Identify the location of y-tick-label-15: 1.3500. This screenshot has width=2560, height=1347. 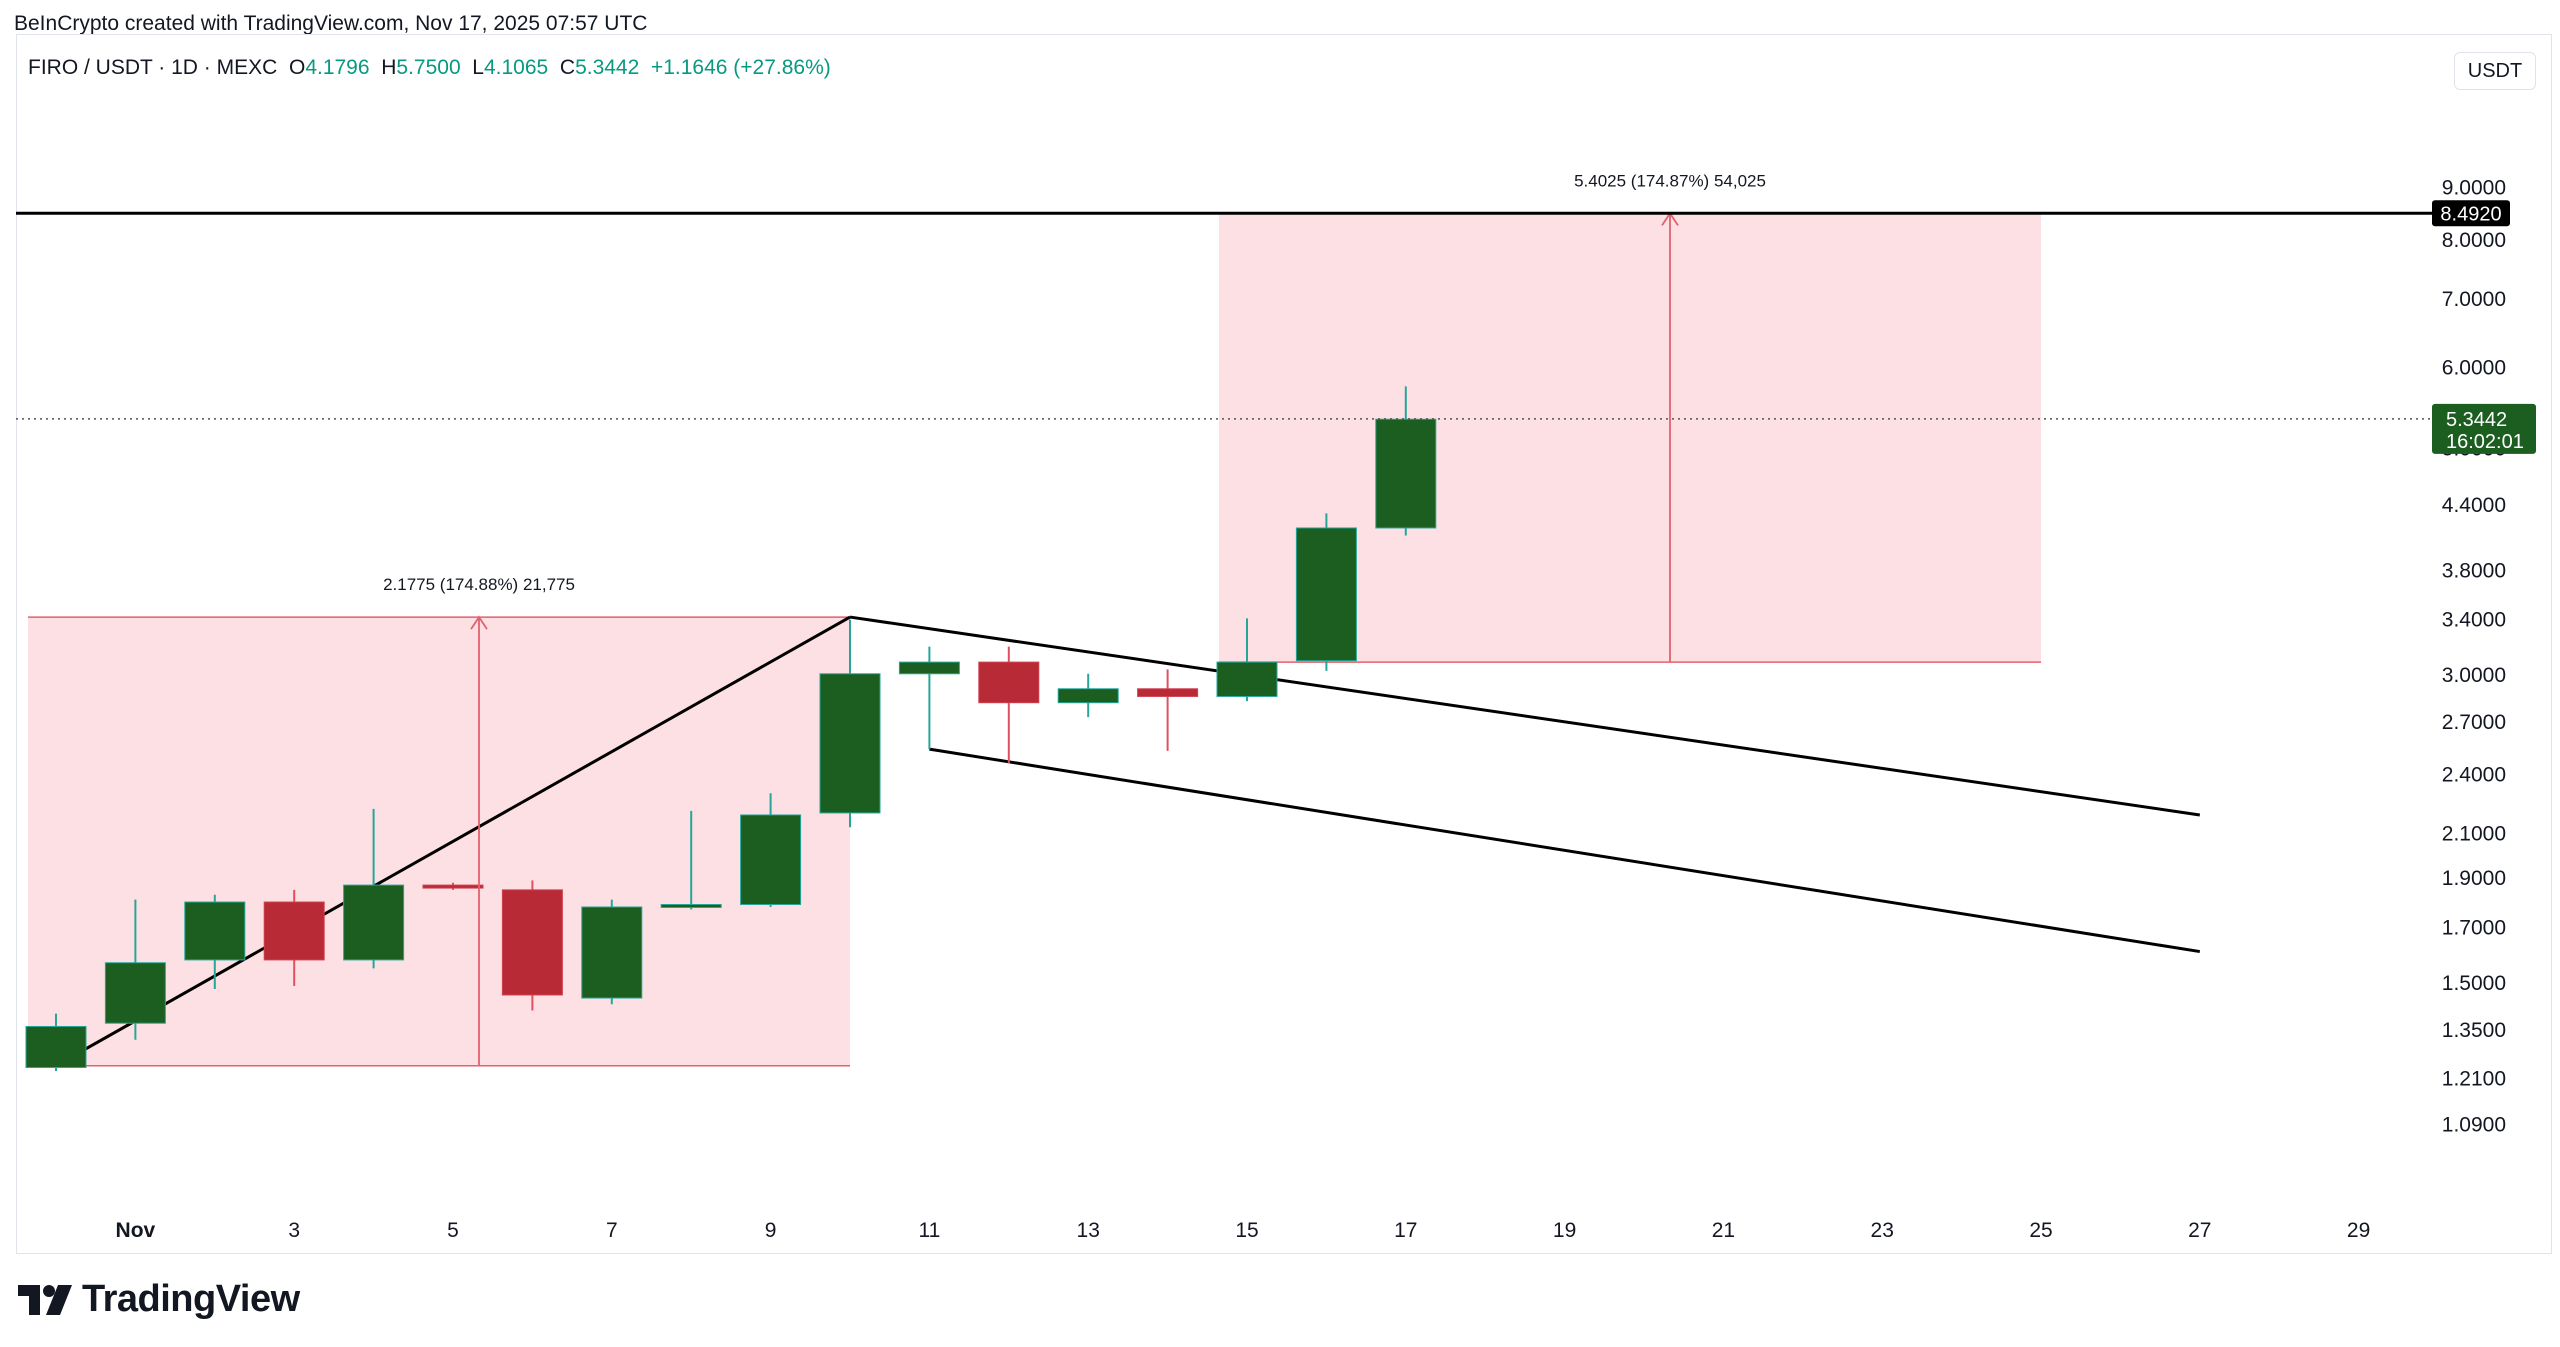
(2474, 1030).